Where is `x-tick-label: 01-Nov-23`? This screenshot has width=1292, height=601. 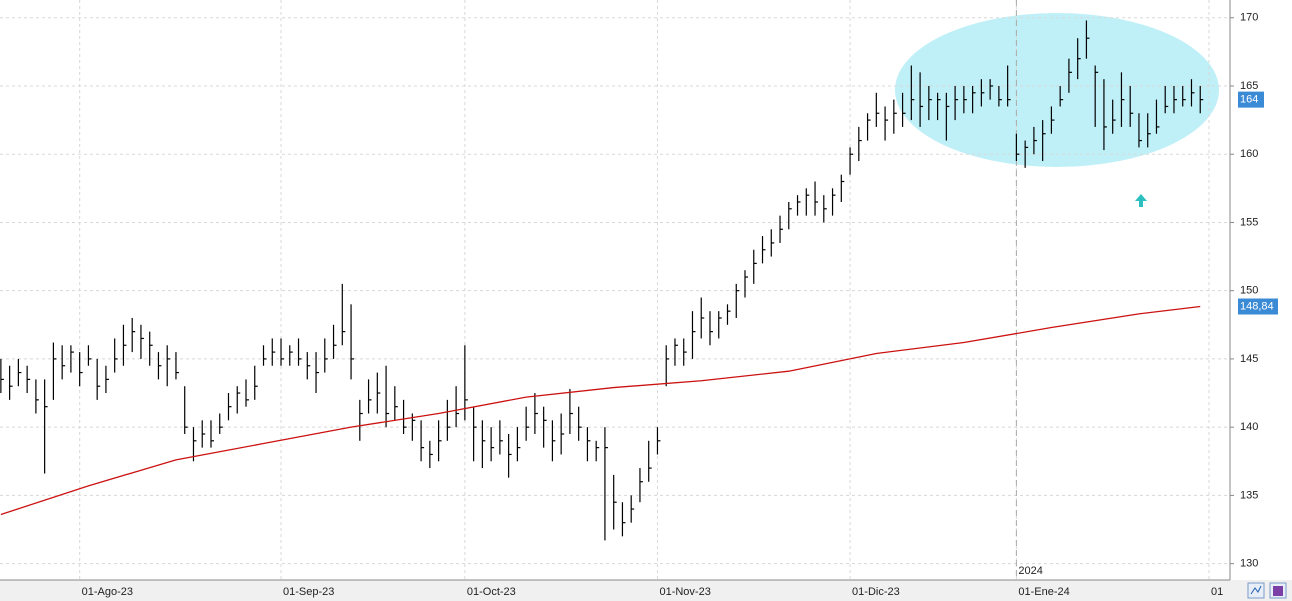
x-tick-label: 01-Nov-23 is located at coordinates (684, 592).